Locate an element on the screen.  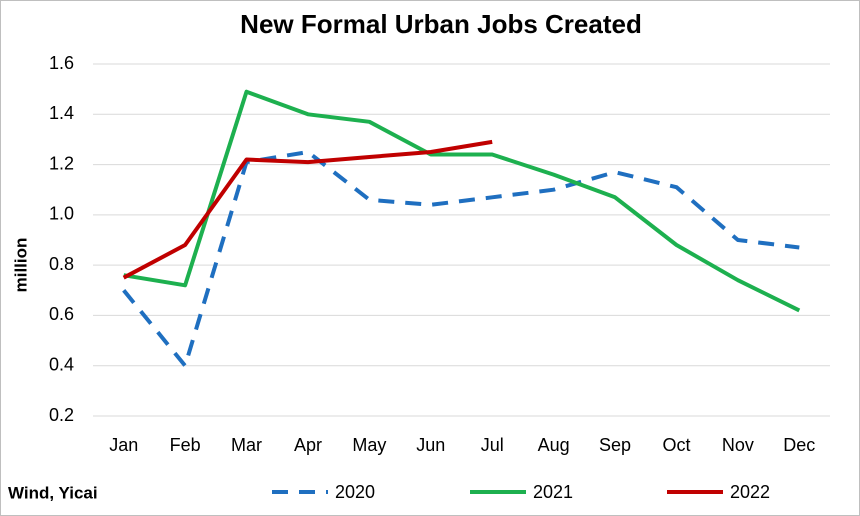
x-tick-label: Jun is located at coordinates (430, 445).